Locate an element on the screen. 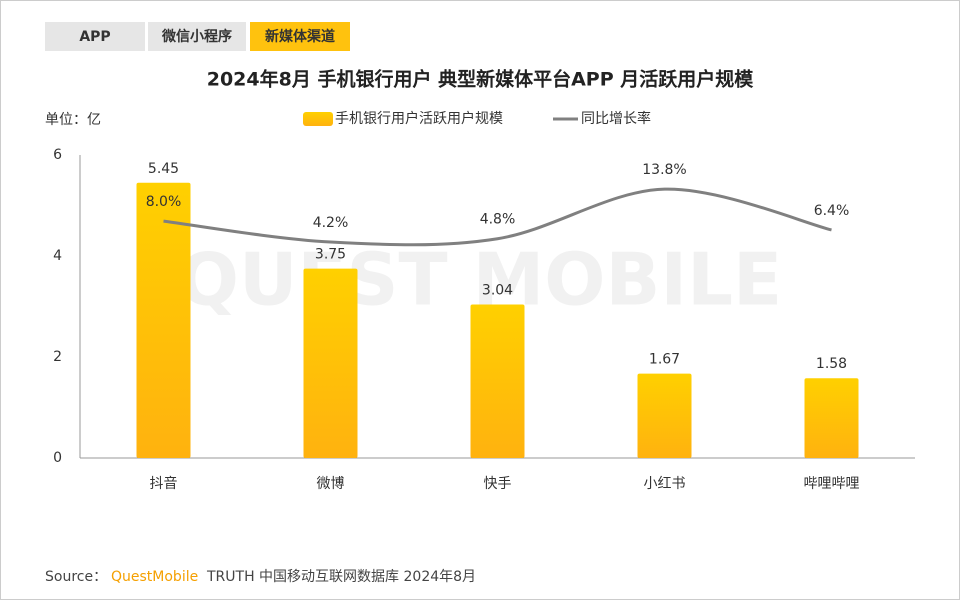 Image resolution: width=960 pixels, height=600 pixels. bar-value-label: 3.75 is located at coordinates (330, 255).